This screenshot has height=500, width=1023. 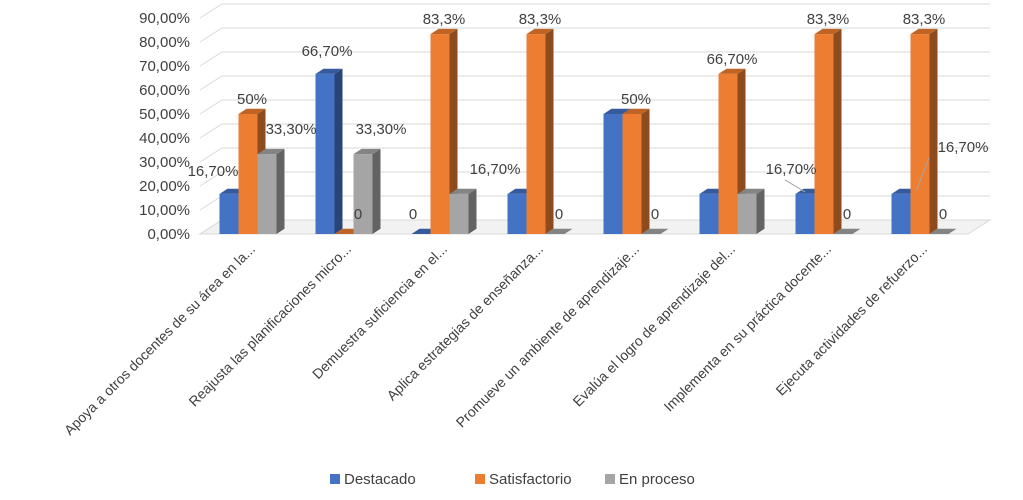 I want to click on legend-label: Destacado, so click(x=380, y=479).